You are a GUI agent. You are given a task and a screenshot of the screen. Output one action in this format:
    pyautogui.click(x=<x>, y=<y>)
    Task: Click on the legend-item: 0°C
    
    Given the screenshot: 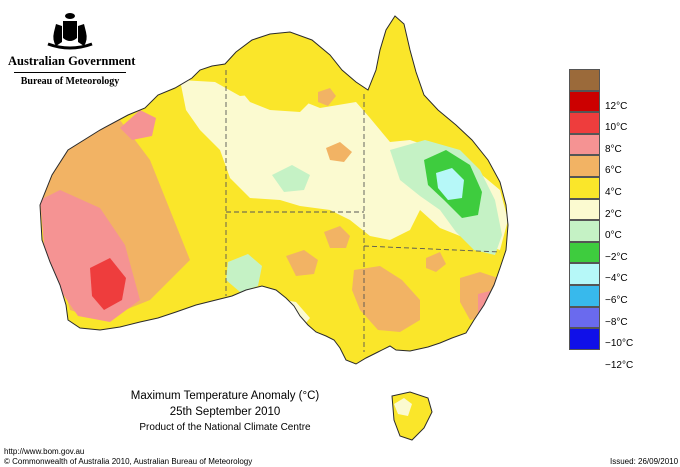 What is the action you would take?
    pyautogui.click(x=619, y=231)
    